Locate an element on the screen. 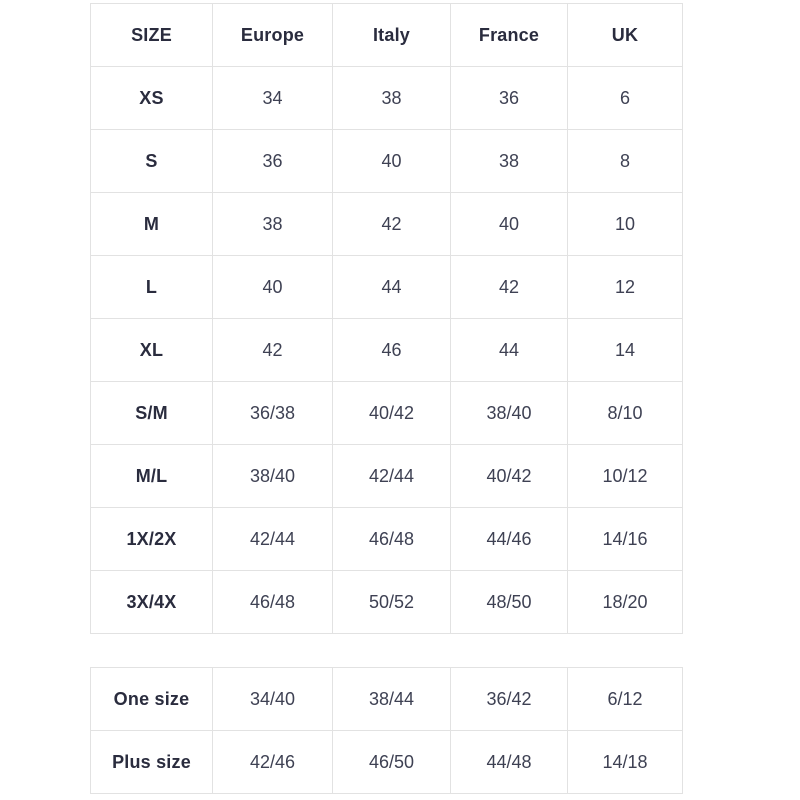  table-row: M 38 42 40 10 is located at coordinates (386, 224).